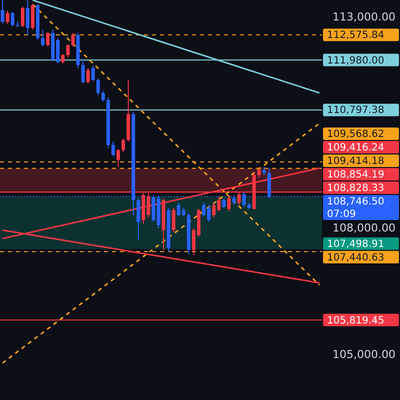  What do you see at coordinates (355, 208) in the screenshot?
I see `ref-line-label: 108,746.50 07:09` at bounding box center [355, 208].